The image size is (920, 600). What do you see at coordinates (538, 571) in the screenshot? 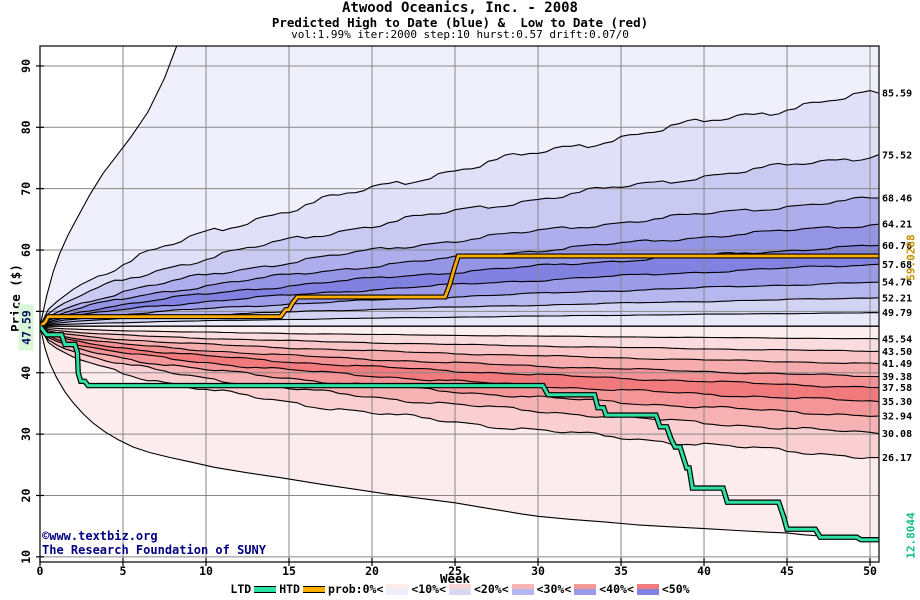
I see `x-tick-label: 30` at bounding box center [538, 571].